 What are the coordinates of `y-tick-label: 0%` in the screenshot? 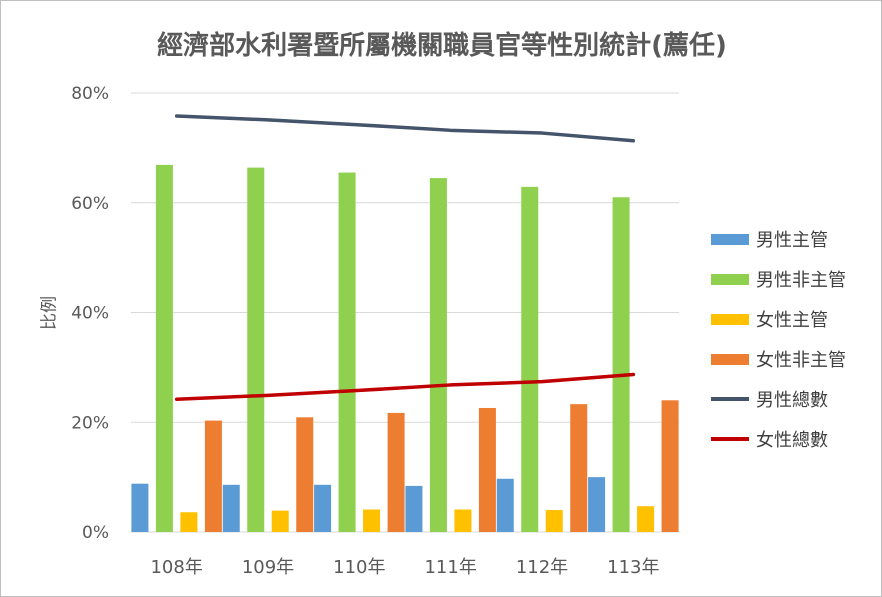 It's located at (95, 533).